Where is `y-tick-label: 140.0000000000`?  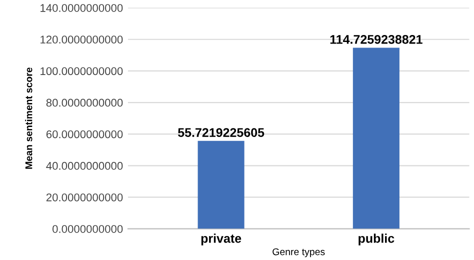
y-tick-label: 140.0000000000 is located at coordinates (81, 8).